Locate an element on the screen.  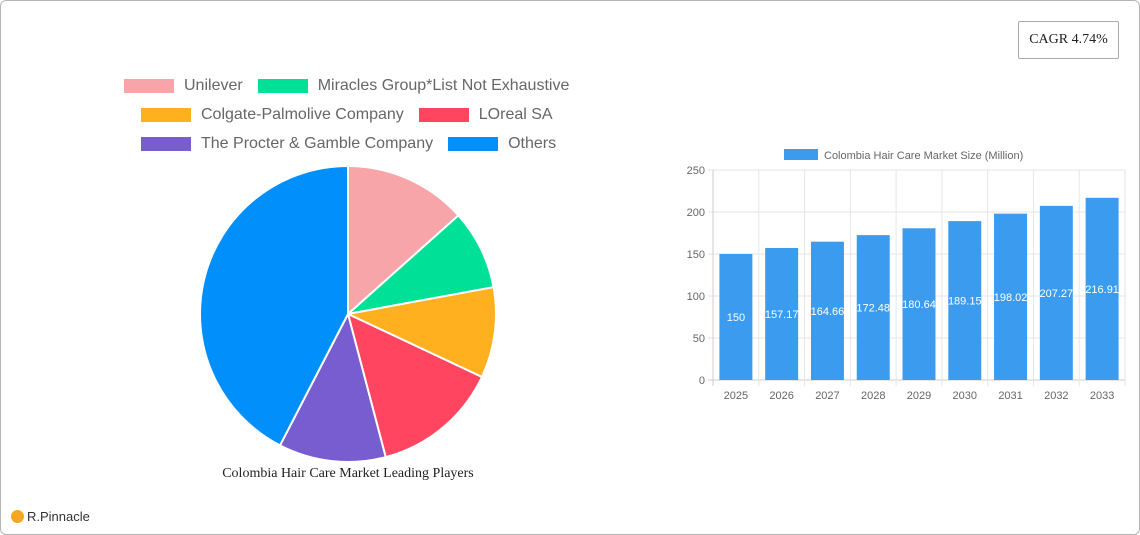
legend-label: LOreal SA is located at coordinates (515, 114).